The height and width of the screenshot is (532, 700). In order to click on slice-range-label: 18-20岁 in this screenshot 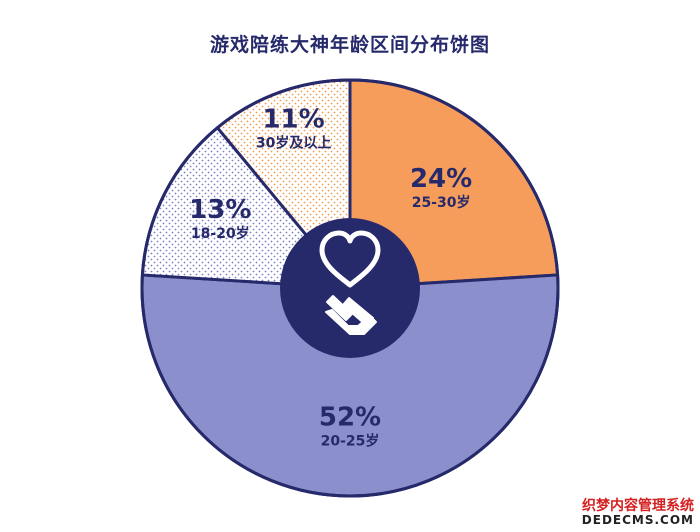, I will do `click(220, 233)`.